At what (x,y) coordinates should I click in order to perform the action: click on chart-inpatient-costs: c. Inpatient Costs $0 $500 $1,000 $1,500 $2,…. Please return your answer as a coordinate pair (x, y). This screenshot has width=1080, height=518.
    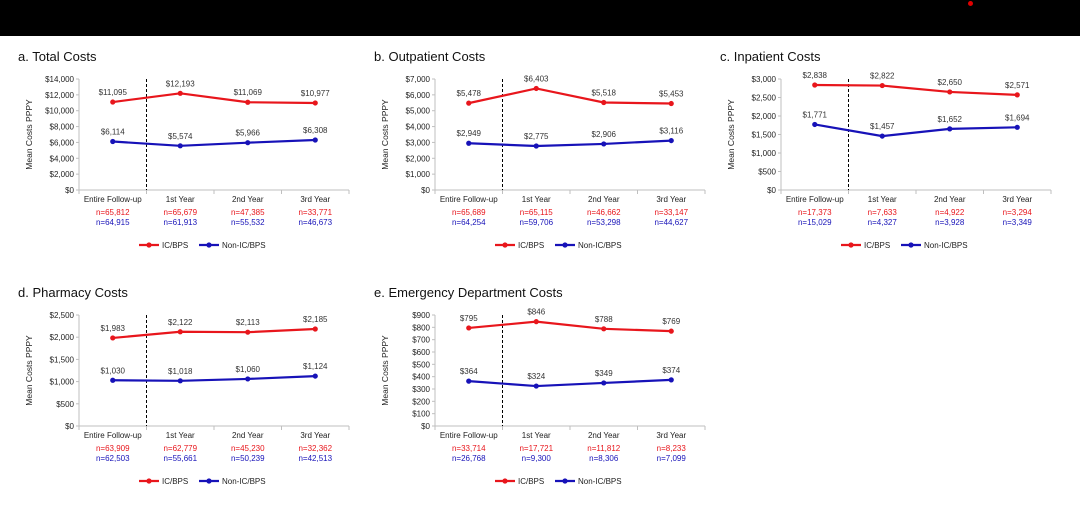
    Looking at the image, I should click on (890, 154).